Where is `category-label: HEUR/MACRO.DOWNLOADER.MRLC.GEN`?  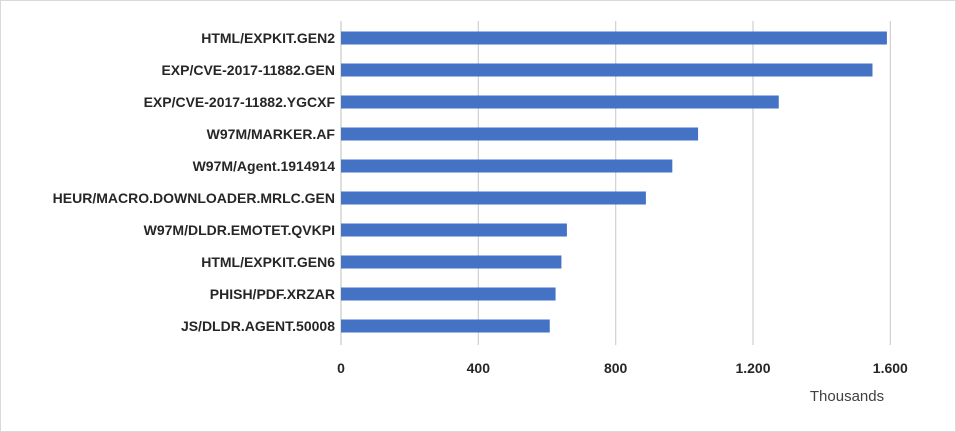
category-label: HEUR/MACRO.DOWNLOADER.MRLC.GEN is located at coordinates (194, 198).